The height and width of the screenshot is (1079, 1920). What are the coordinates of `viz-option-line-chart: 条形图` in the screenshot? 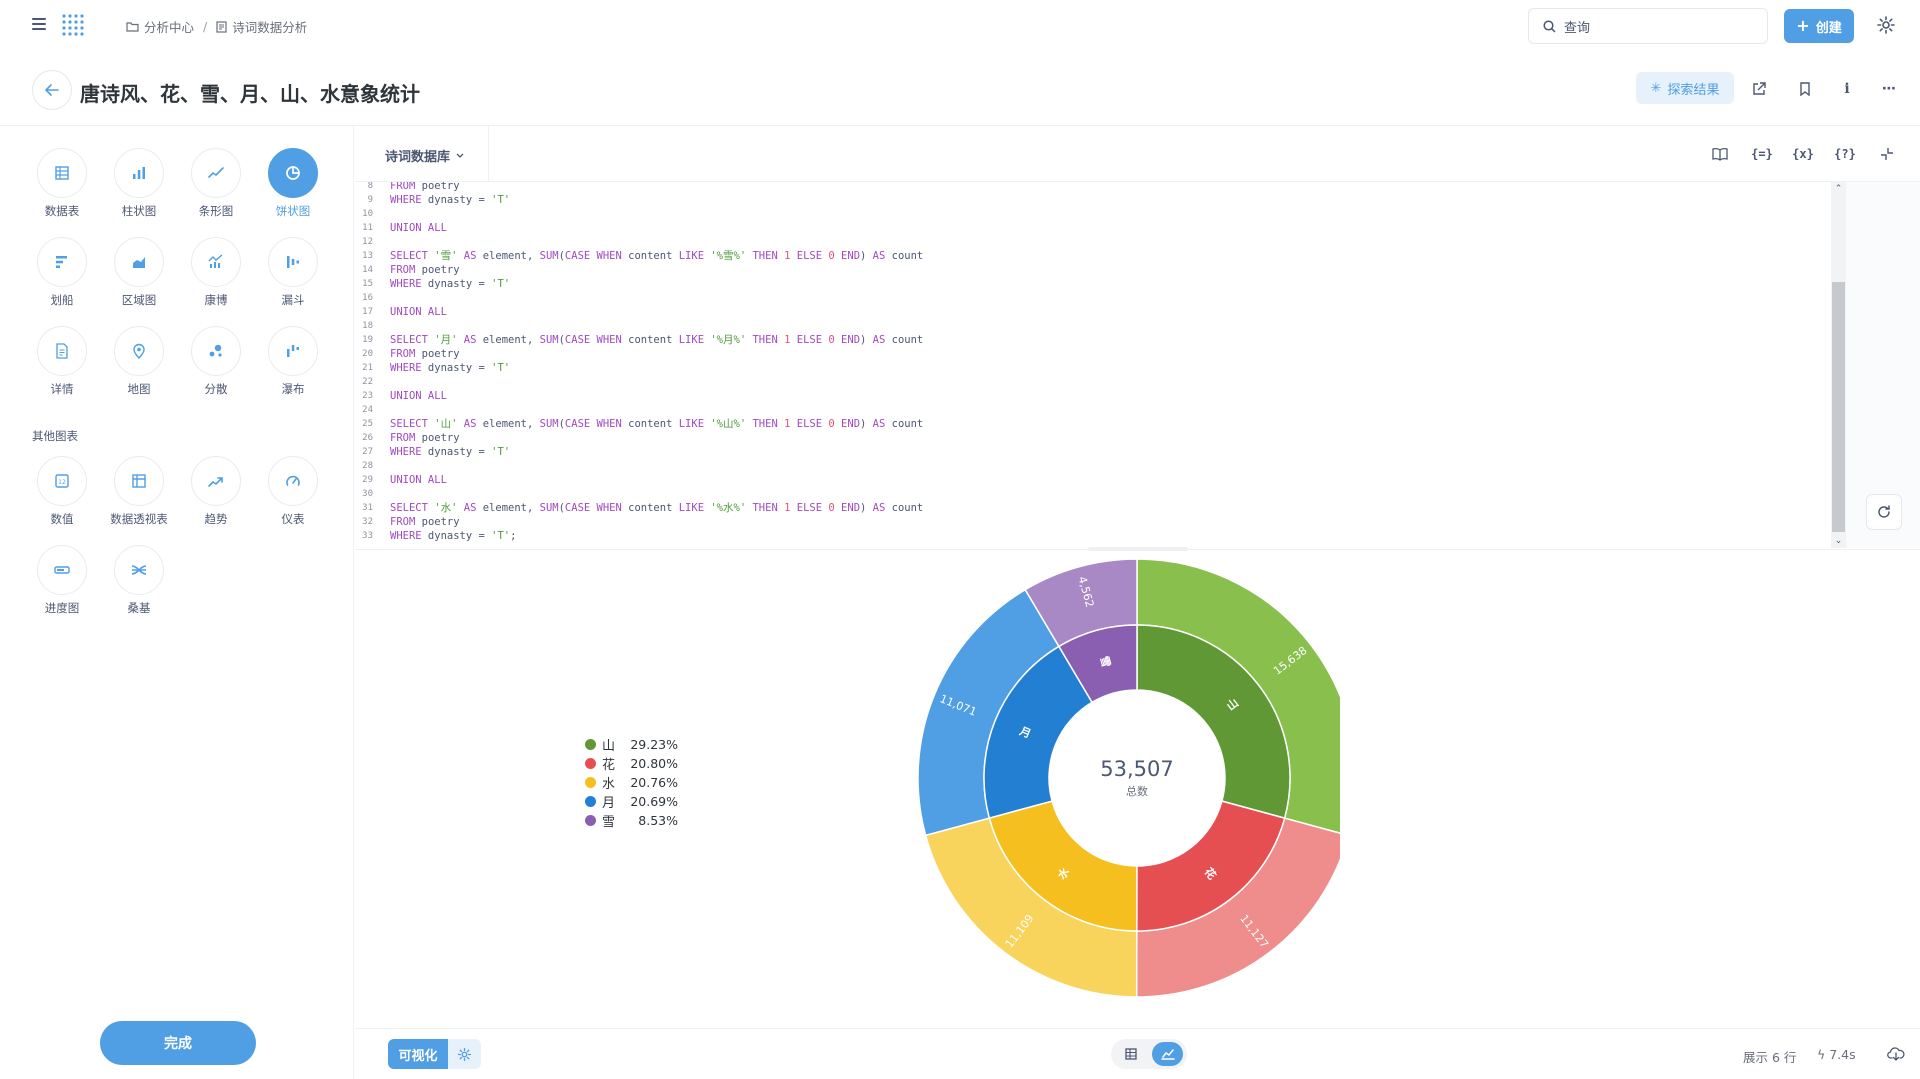 It's located at (216, 183).